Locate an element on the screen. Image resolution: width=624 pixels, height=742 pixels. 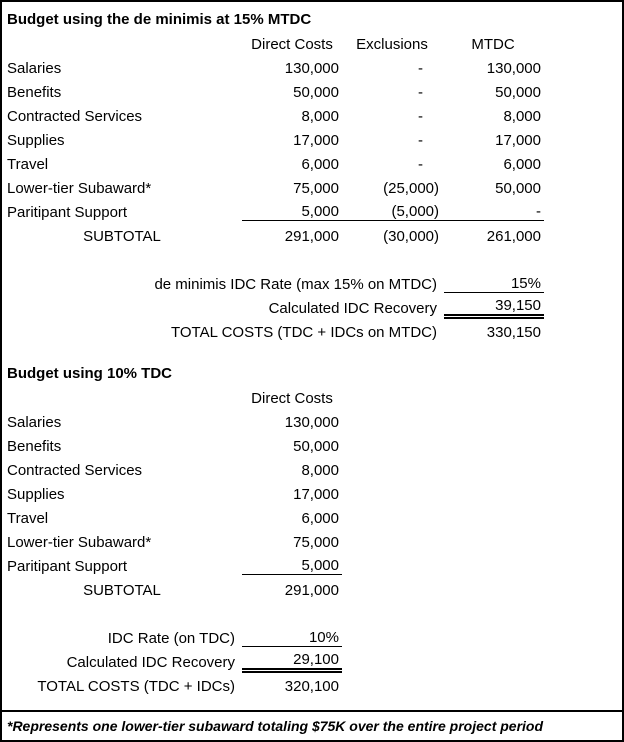
total-costs-row: TOTAL COSTS (TDC + IDCs) 320,100 is located at coordinates (312, 686).